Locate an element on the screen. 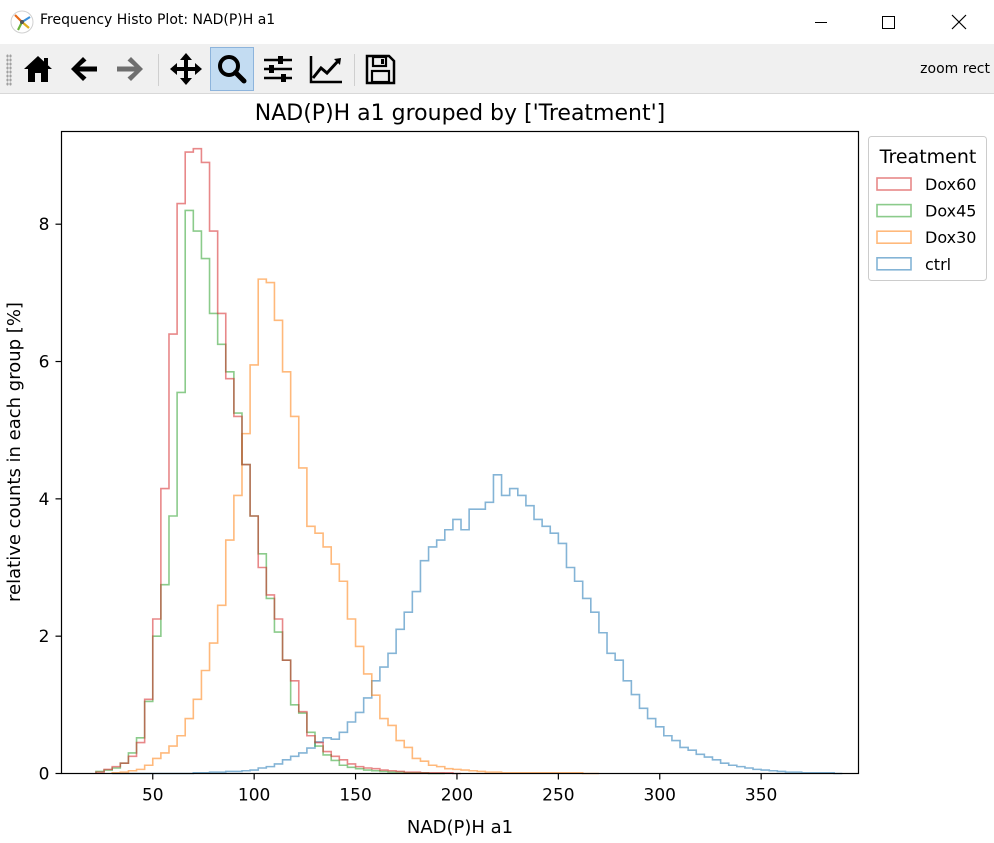  legend-label: Dox60 is located at coordinates (950, 184).